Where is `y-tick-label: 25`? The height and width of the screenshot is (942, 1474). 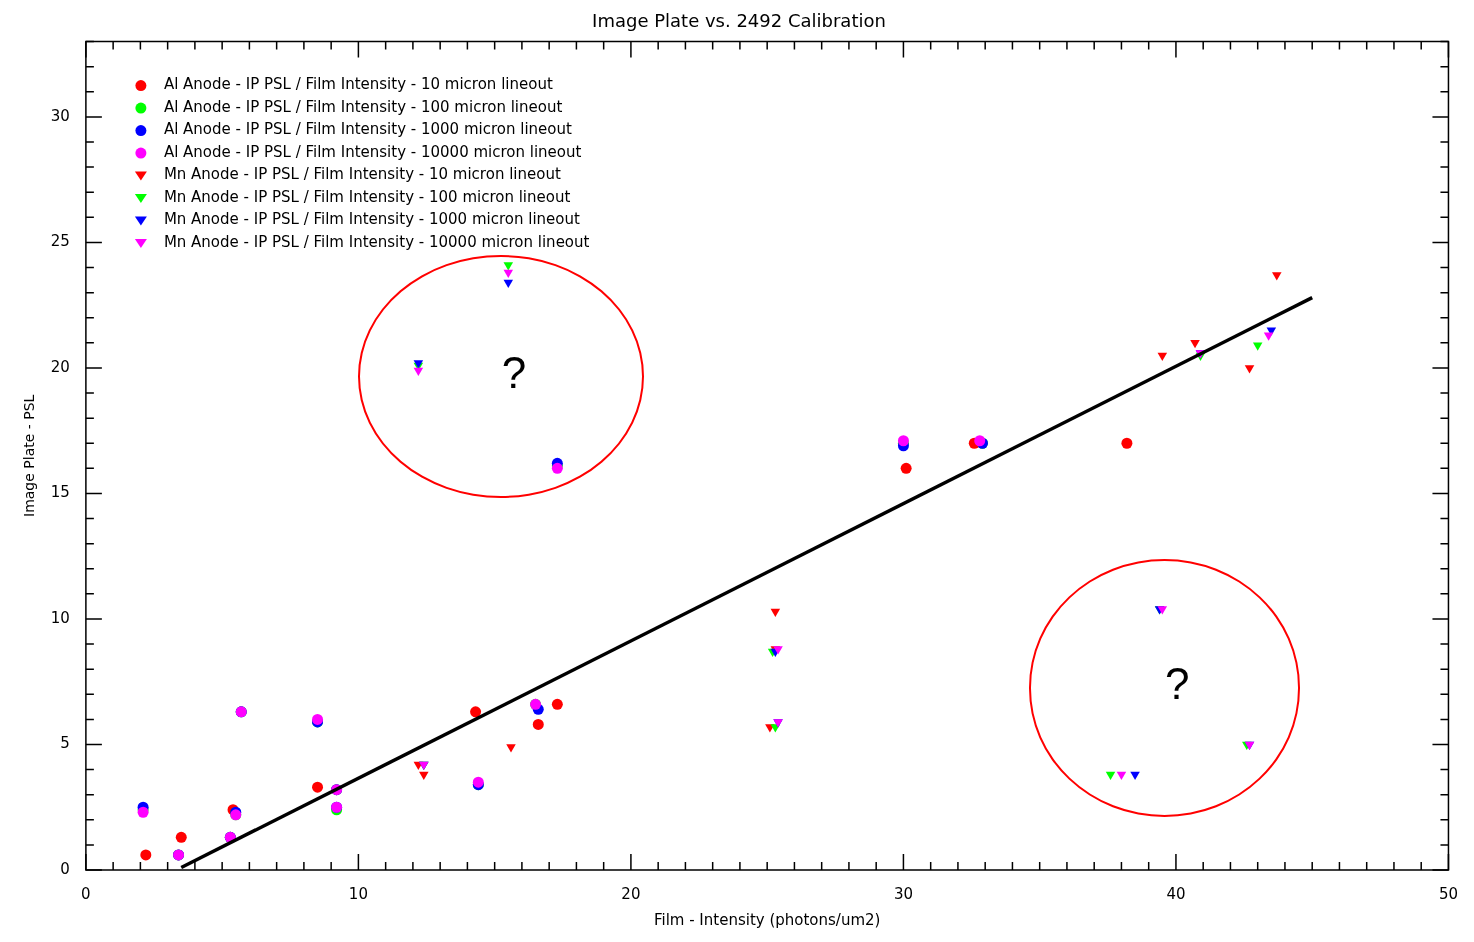
y-tick-label: 25 is located at coordinates (60, 241).